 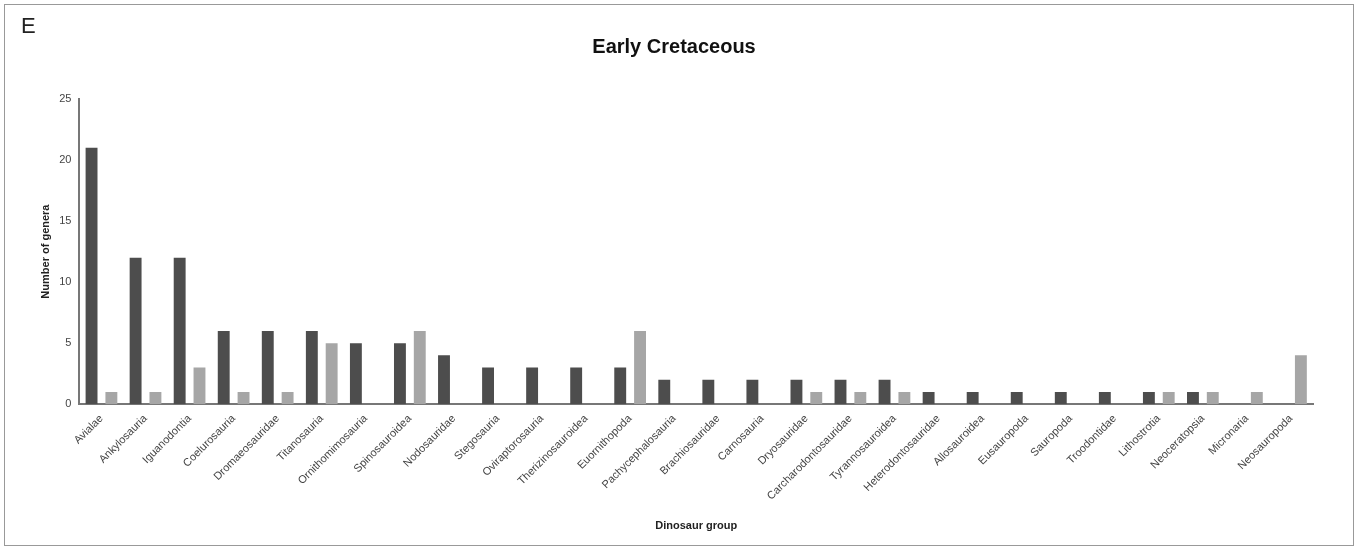 What do you see at coordinates (65, 98) in the screenshot?
I see `y-tick-label: 25` at bounding box center [65, 98].